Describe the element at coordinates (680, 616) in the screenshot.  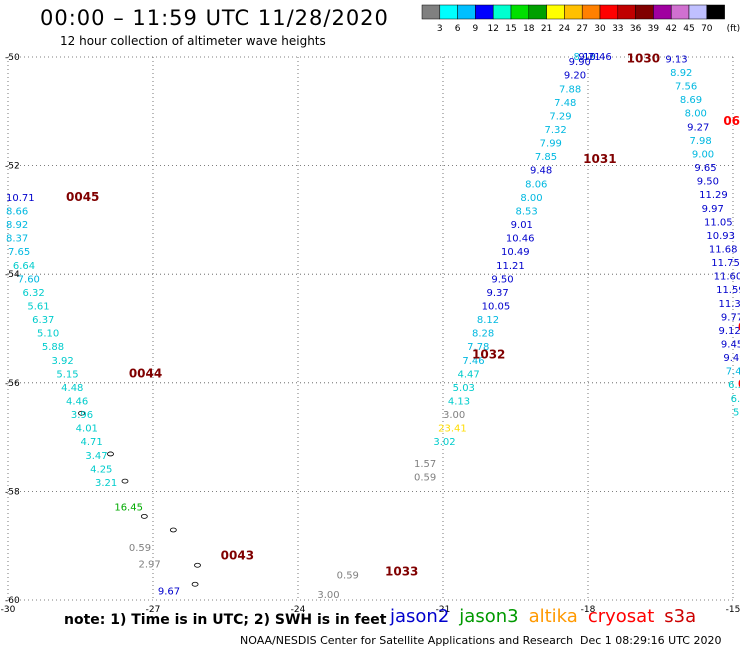
I see `satellite-legend-item: s3a` at that location.